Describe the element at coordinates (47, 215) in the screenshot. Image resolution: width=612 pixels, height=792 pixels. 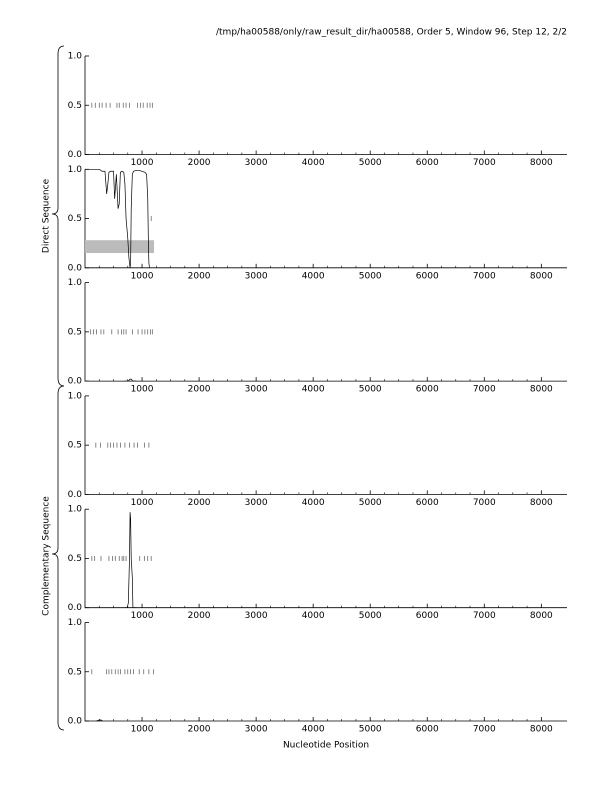
I see `y-axis-label: Direct Sequence` at that location.